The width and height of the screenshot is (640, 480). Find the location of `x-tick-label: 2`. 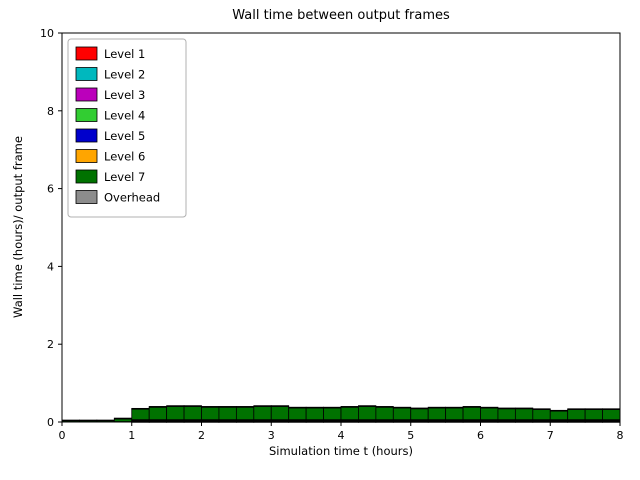

x-tick-label: 2 is located at coordinates (201, 435).